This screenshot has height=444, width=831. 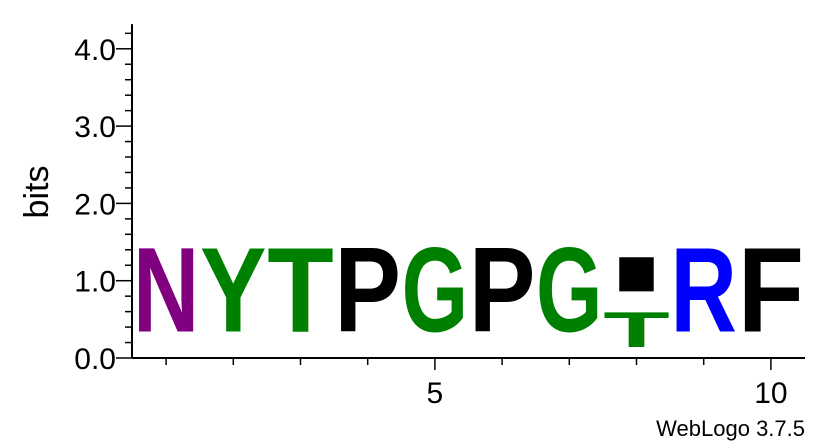 I want to click on y-tick-label: 4.0, so click(x=95, y=50).